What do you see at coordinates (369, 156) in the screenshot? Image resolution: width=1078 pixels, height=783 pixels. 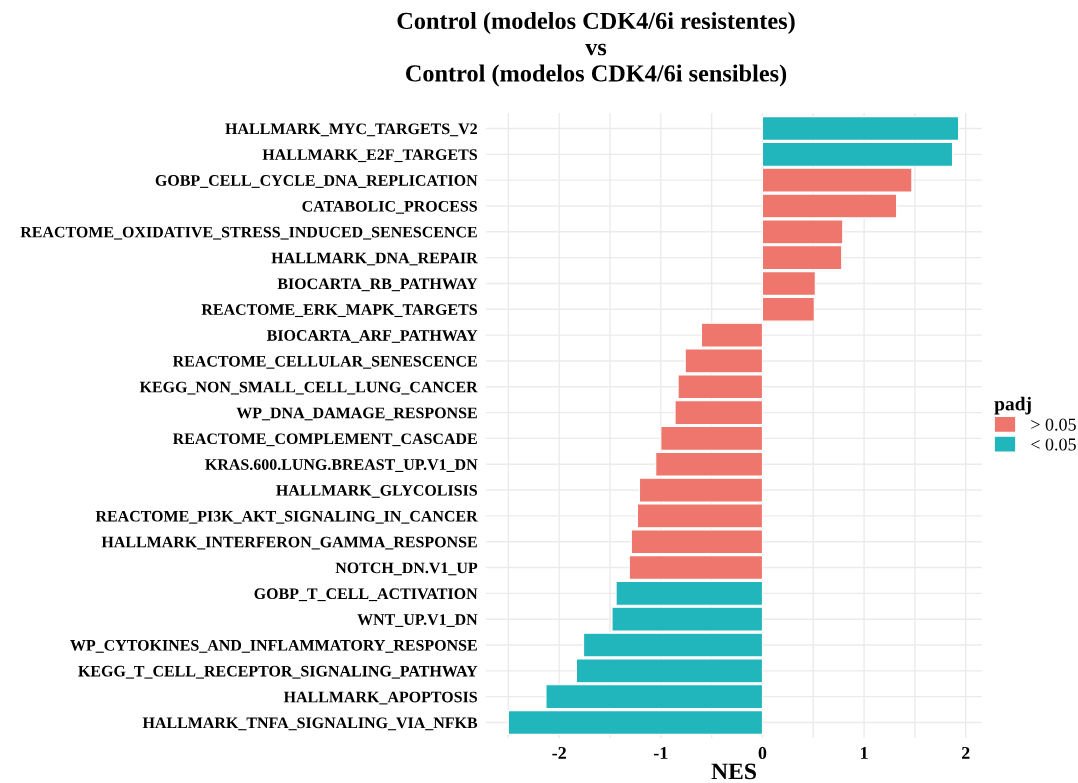 I see `y-tick-label: HALLMARK_E2F_TARGETS` at bounding box center [369, 156].